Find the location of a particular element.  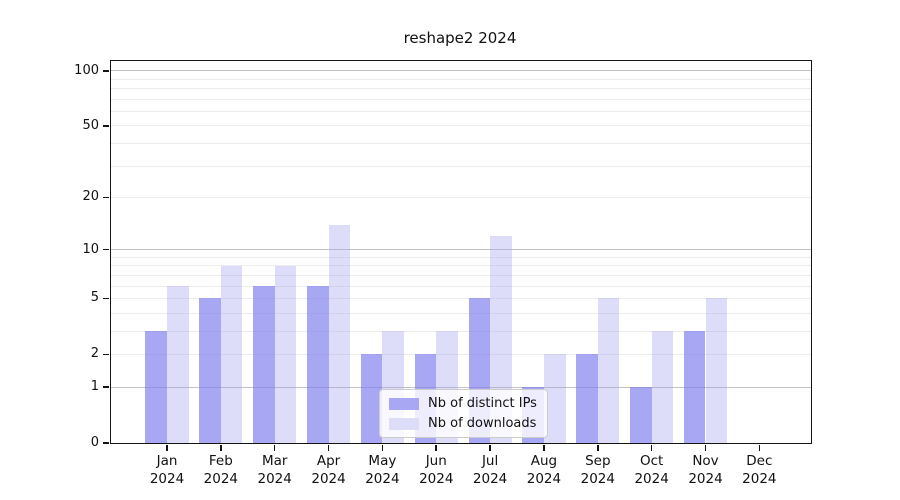

x-month-label: Dec is located at coordinates (759, 461).